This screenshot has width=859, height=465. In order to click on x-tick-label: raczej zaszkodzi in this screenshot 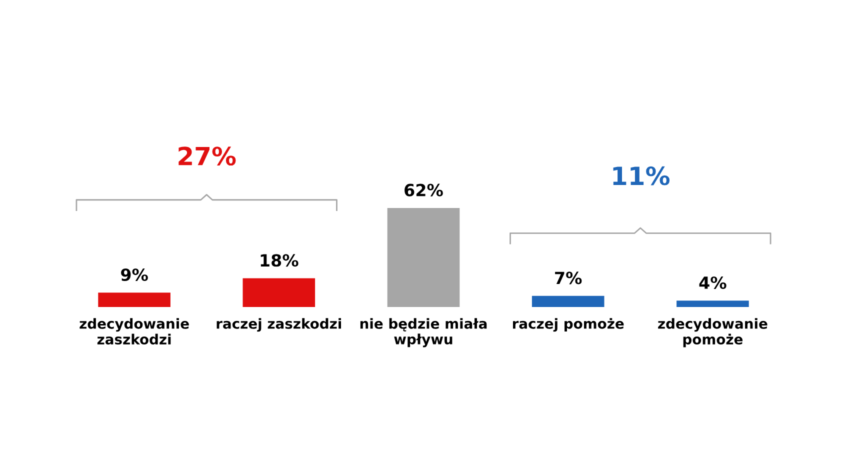, I will do `click(279, 325)`.